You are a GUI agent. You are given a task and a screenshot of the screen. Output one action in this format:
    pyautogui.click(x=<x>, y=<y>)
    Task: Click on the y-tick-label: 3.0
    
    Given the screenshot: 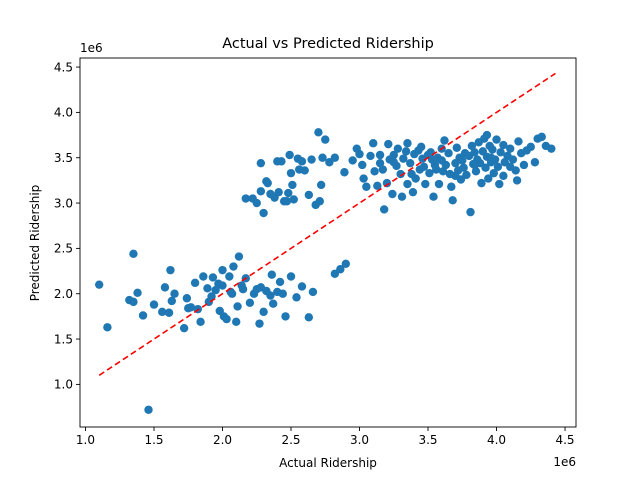 What is the action you would take?
    pyautogui.click(x=63, y=203)
    